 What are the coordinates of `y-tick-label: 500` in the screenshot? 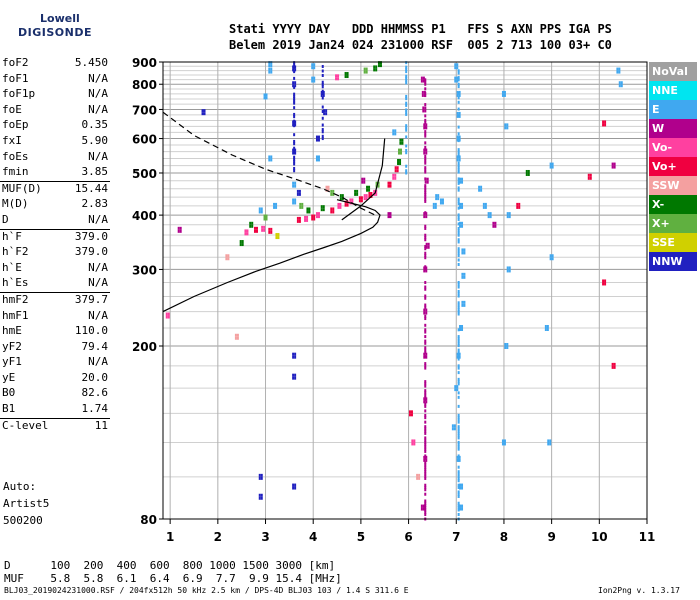 It's located at (144, 174).